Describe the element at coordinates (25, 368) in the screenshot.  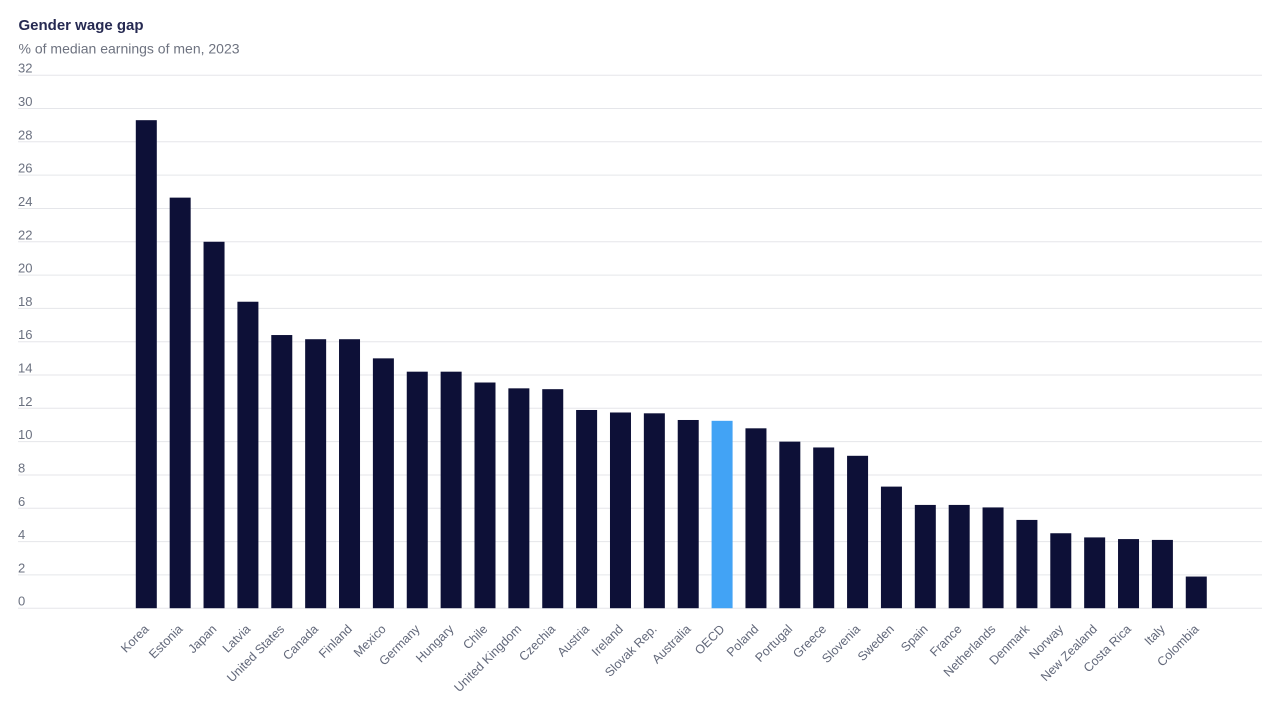
I see `svg-text: 14` at that location.